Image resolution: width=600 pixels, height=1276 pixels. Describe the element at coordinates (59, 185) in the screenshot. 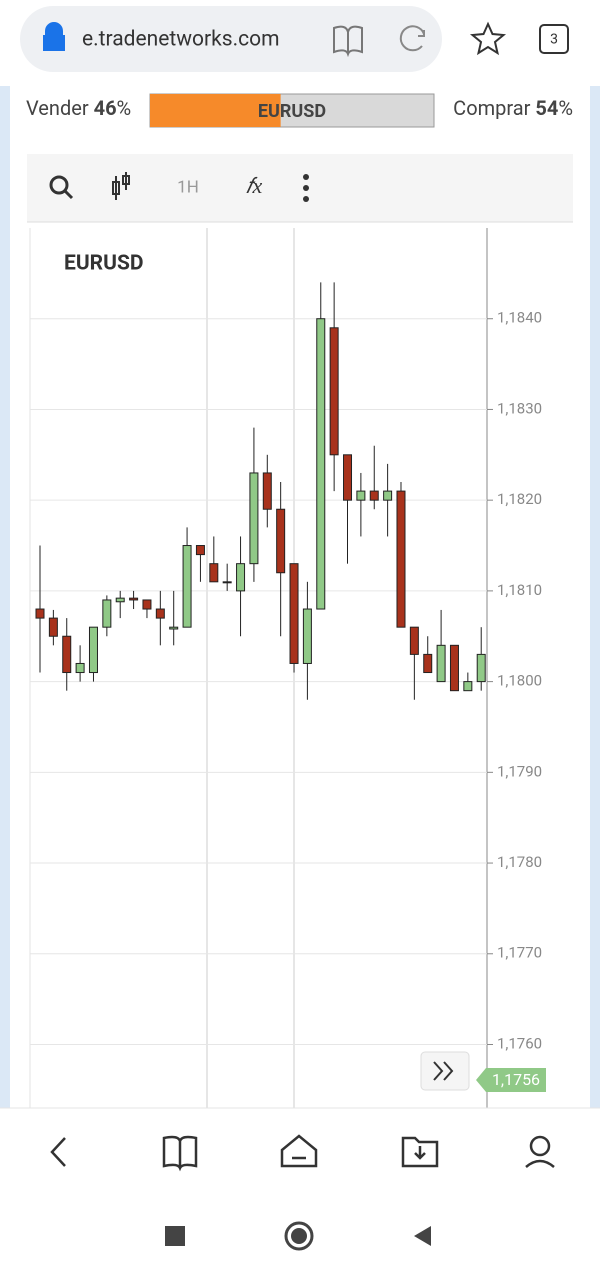

I see `search-icon` at that location.